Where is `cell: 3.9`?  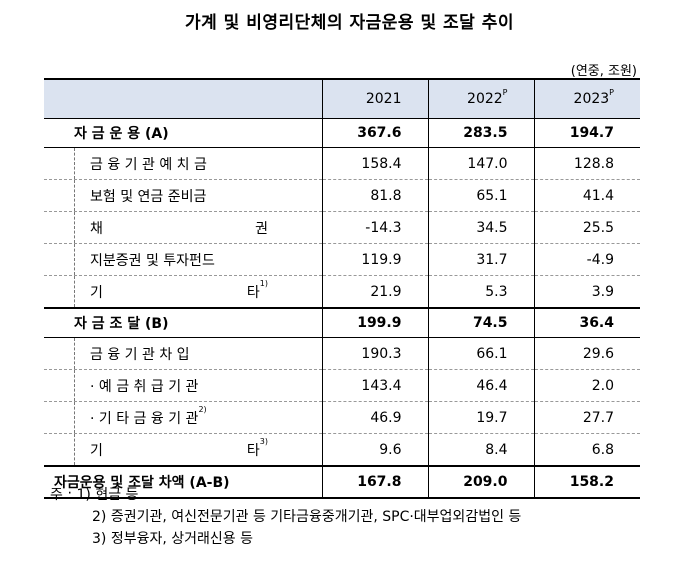 cell: 3.9 is located at coordinates (586, 292).